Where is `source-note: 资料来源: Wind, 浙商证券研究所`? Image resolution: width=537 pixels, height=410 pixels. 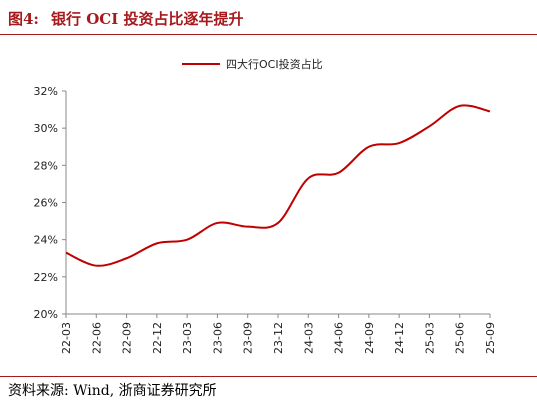
source-note: 资料来源: Wind, 浙商证券研究所 is located at coordinates (112, 391).